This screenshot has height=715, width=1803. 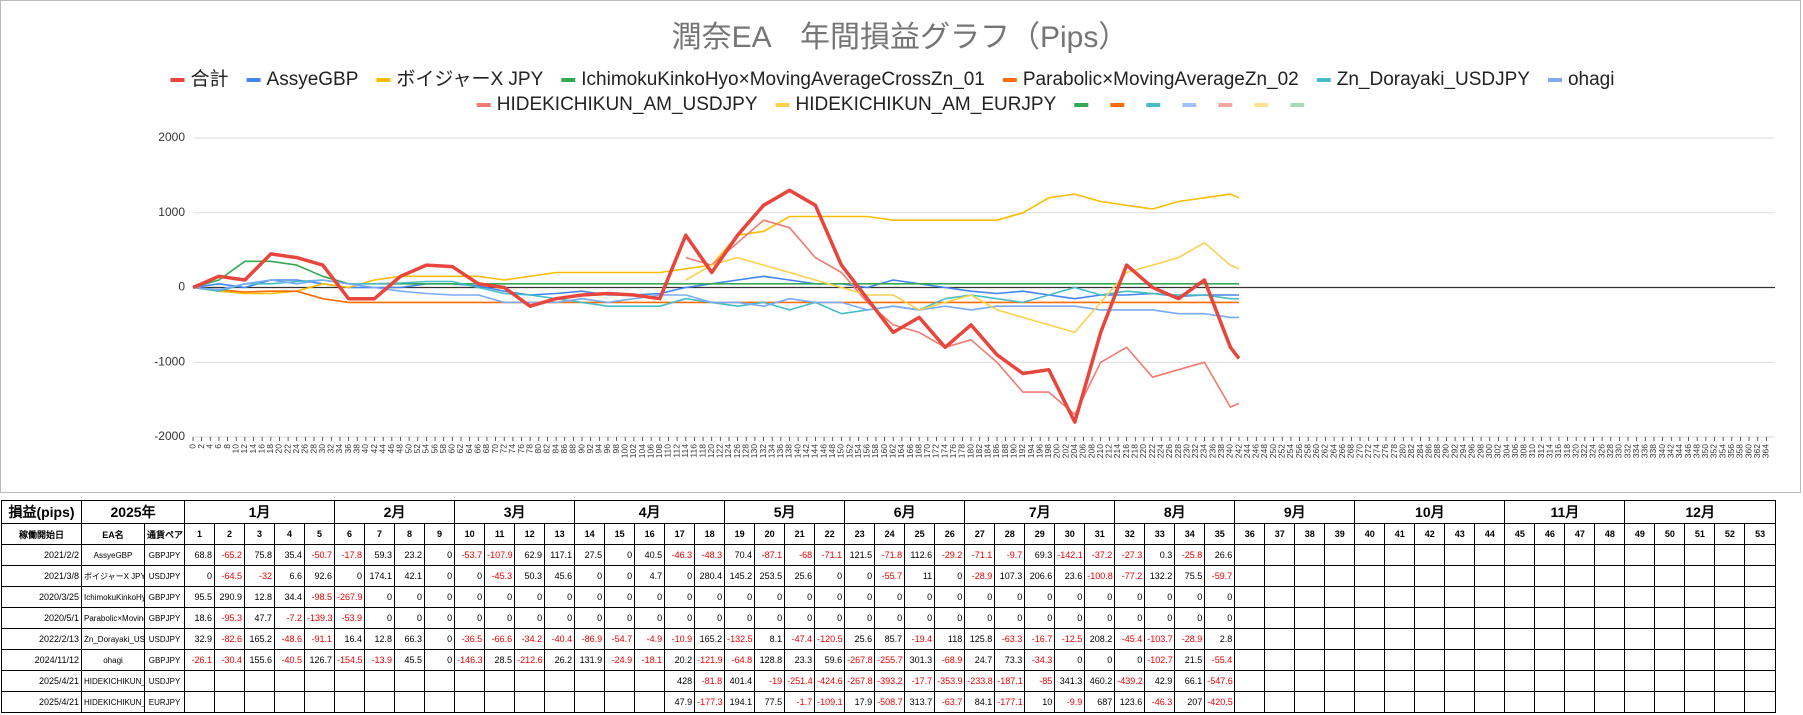 I want to click on value-cell: 145.2, so click(x=740, y=576).